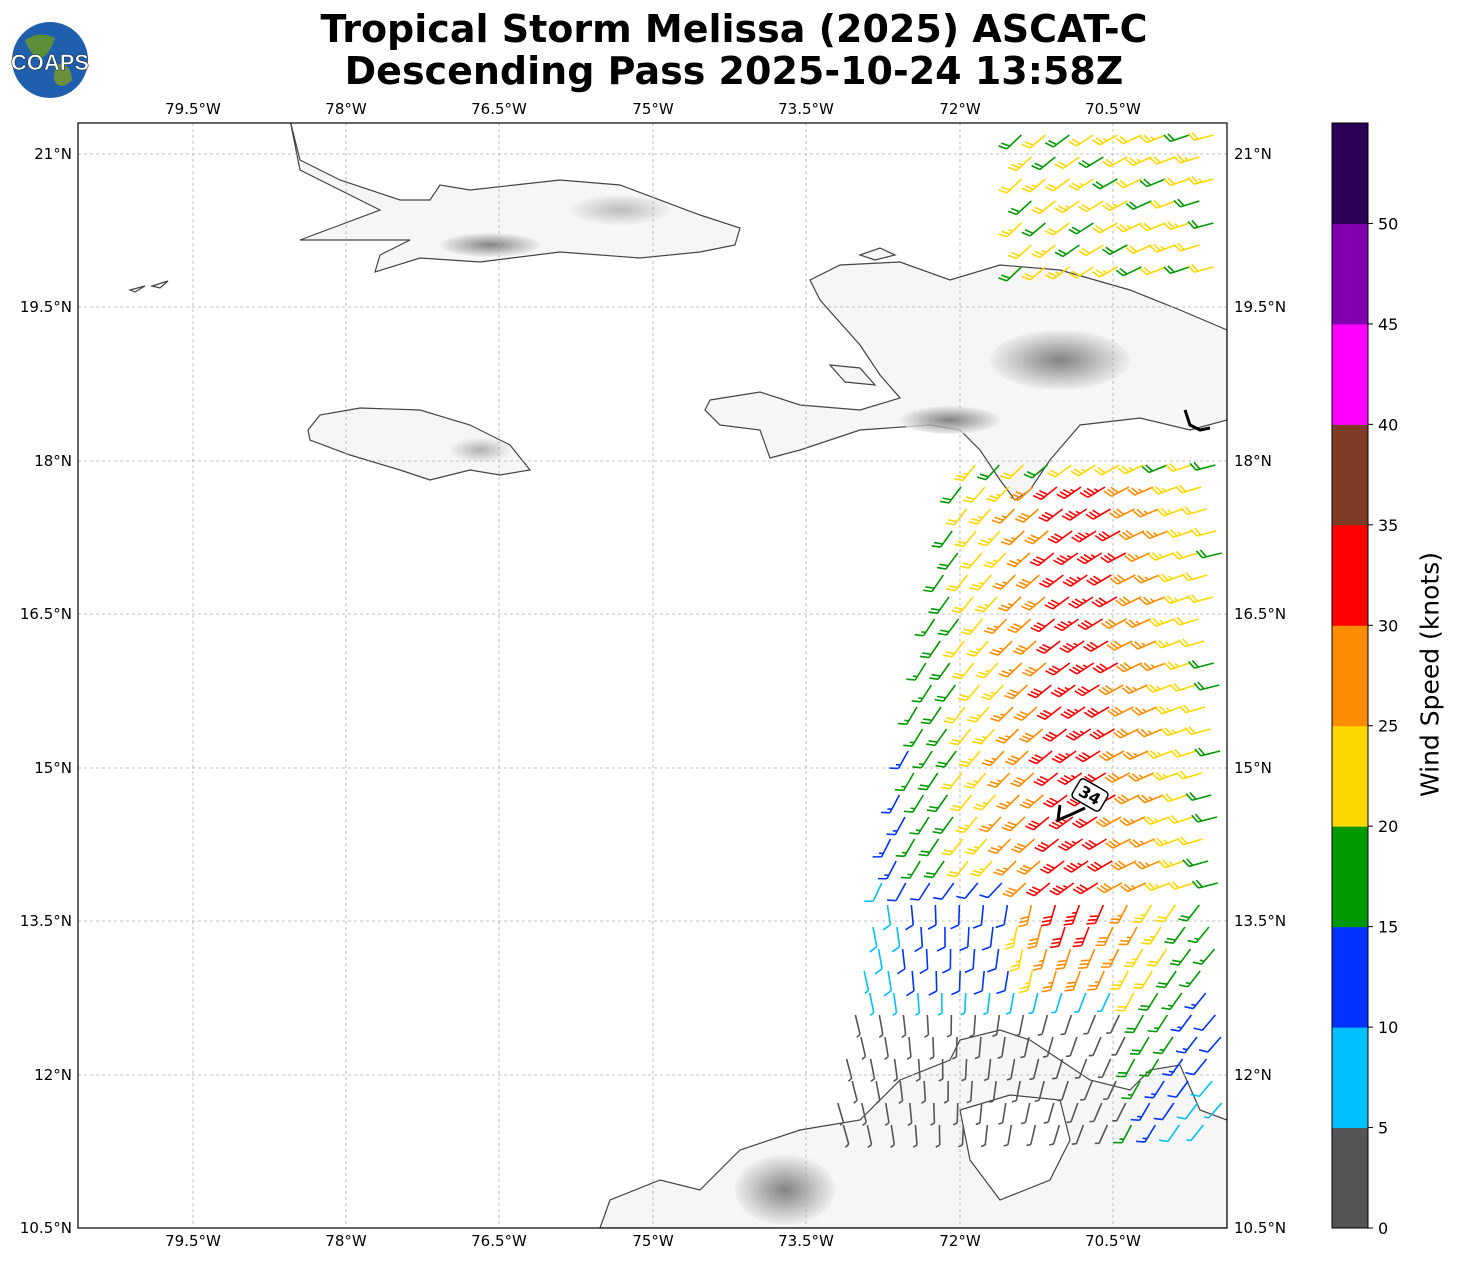  Describe the element at coordinates (1364, 680) in the screenshot. I see `colorbar: 0 5 10 15 20 25 30 35 40 45 50` at that location.